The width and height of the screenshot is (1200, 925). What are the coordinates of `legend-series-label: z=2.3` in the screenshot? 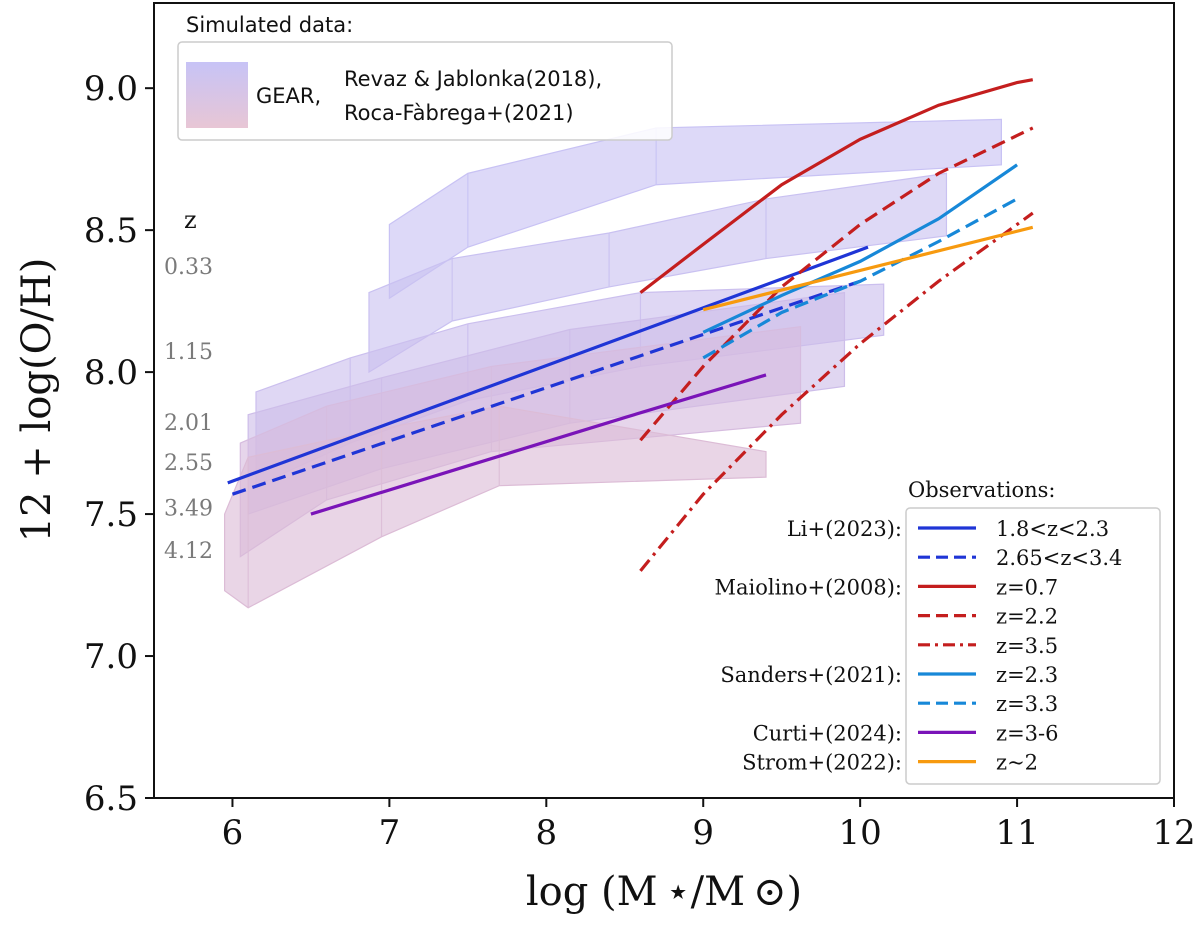 It's located at (1027, 675).